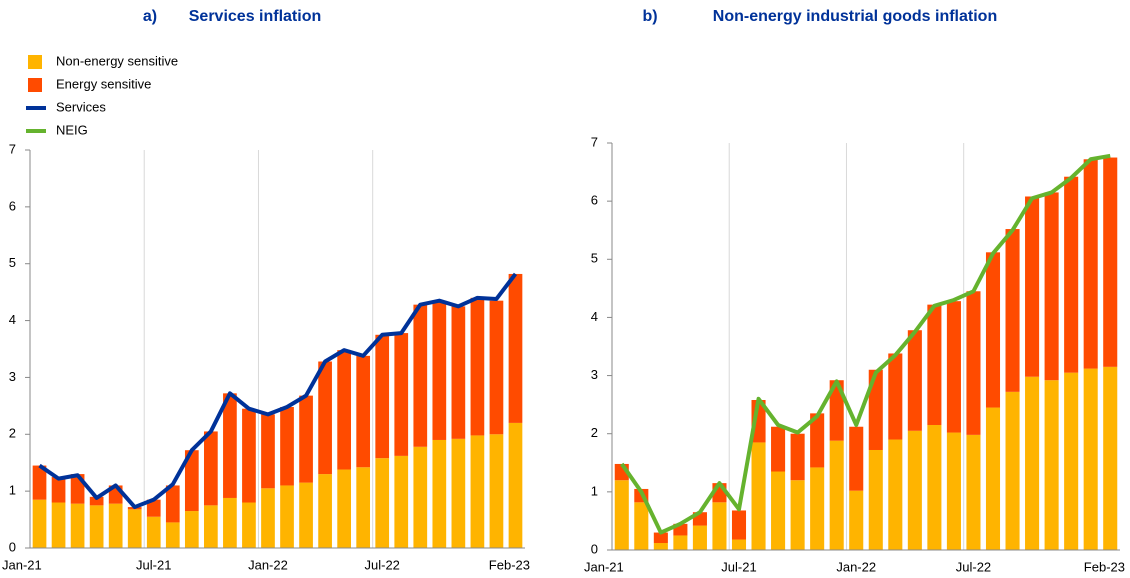  I want to click on legend-label: Energy sensitive, so click(103, 83).